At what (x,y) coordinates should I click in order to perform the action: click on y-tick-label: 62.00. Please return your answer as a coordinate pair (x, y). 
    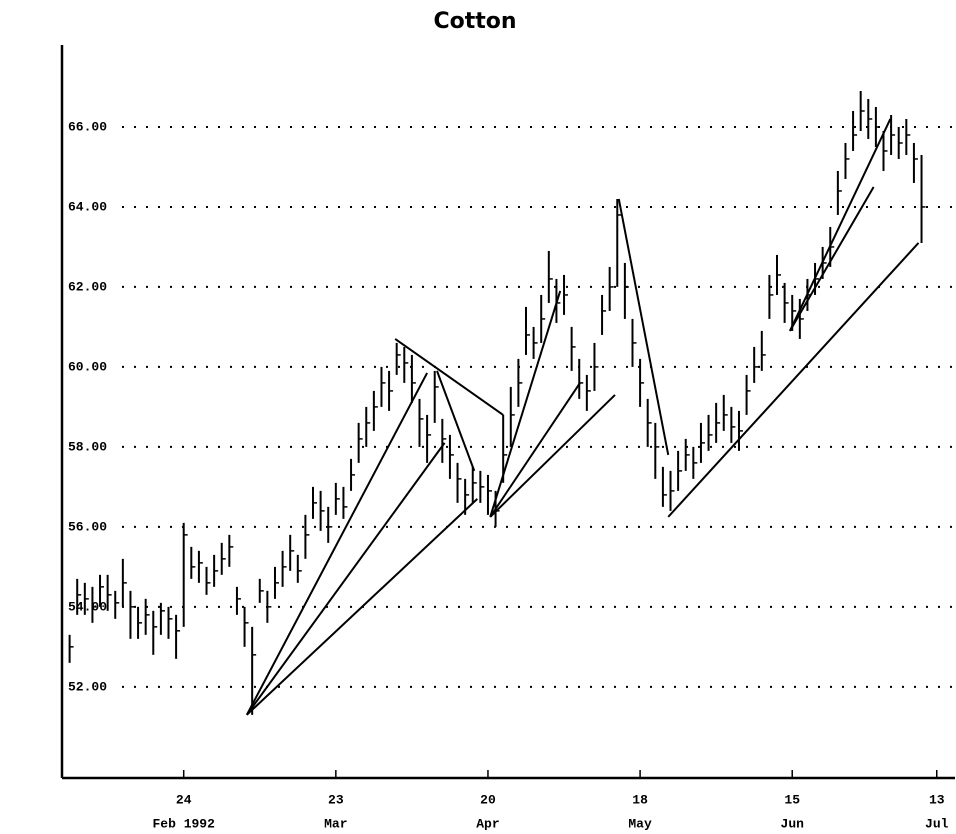
    Looking at the image, I should click on (87, 286).